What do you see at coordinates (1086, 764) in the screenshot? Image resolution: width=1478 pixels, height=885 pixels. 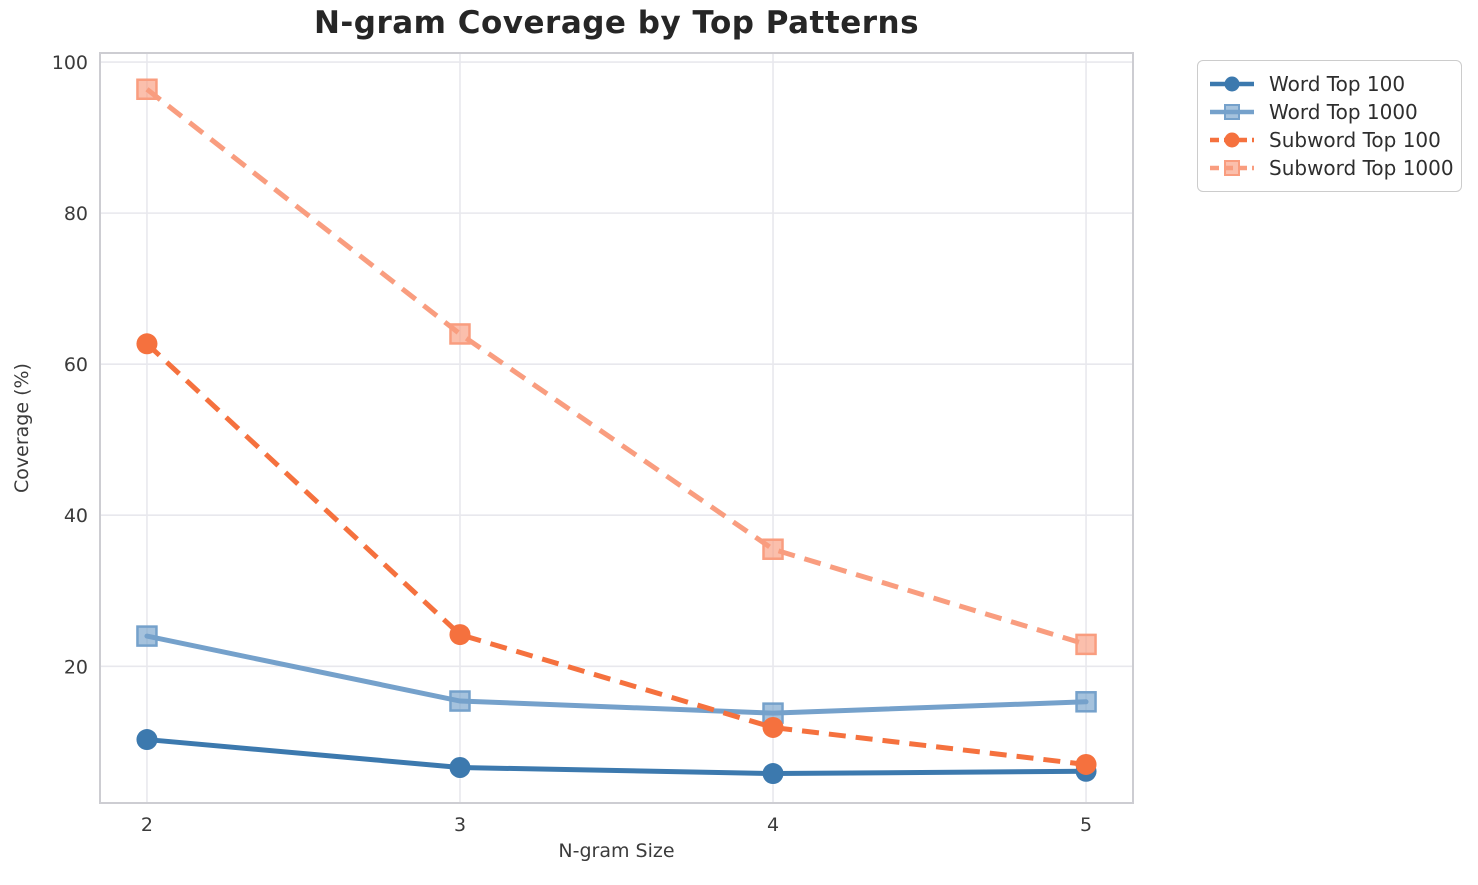 I see `marker-subword-top-100-x5` at bounding box center [1086, 764].